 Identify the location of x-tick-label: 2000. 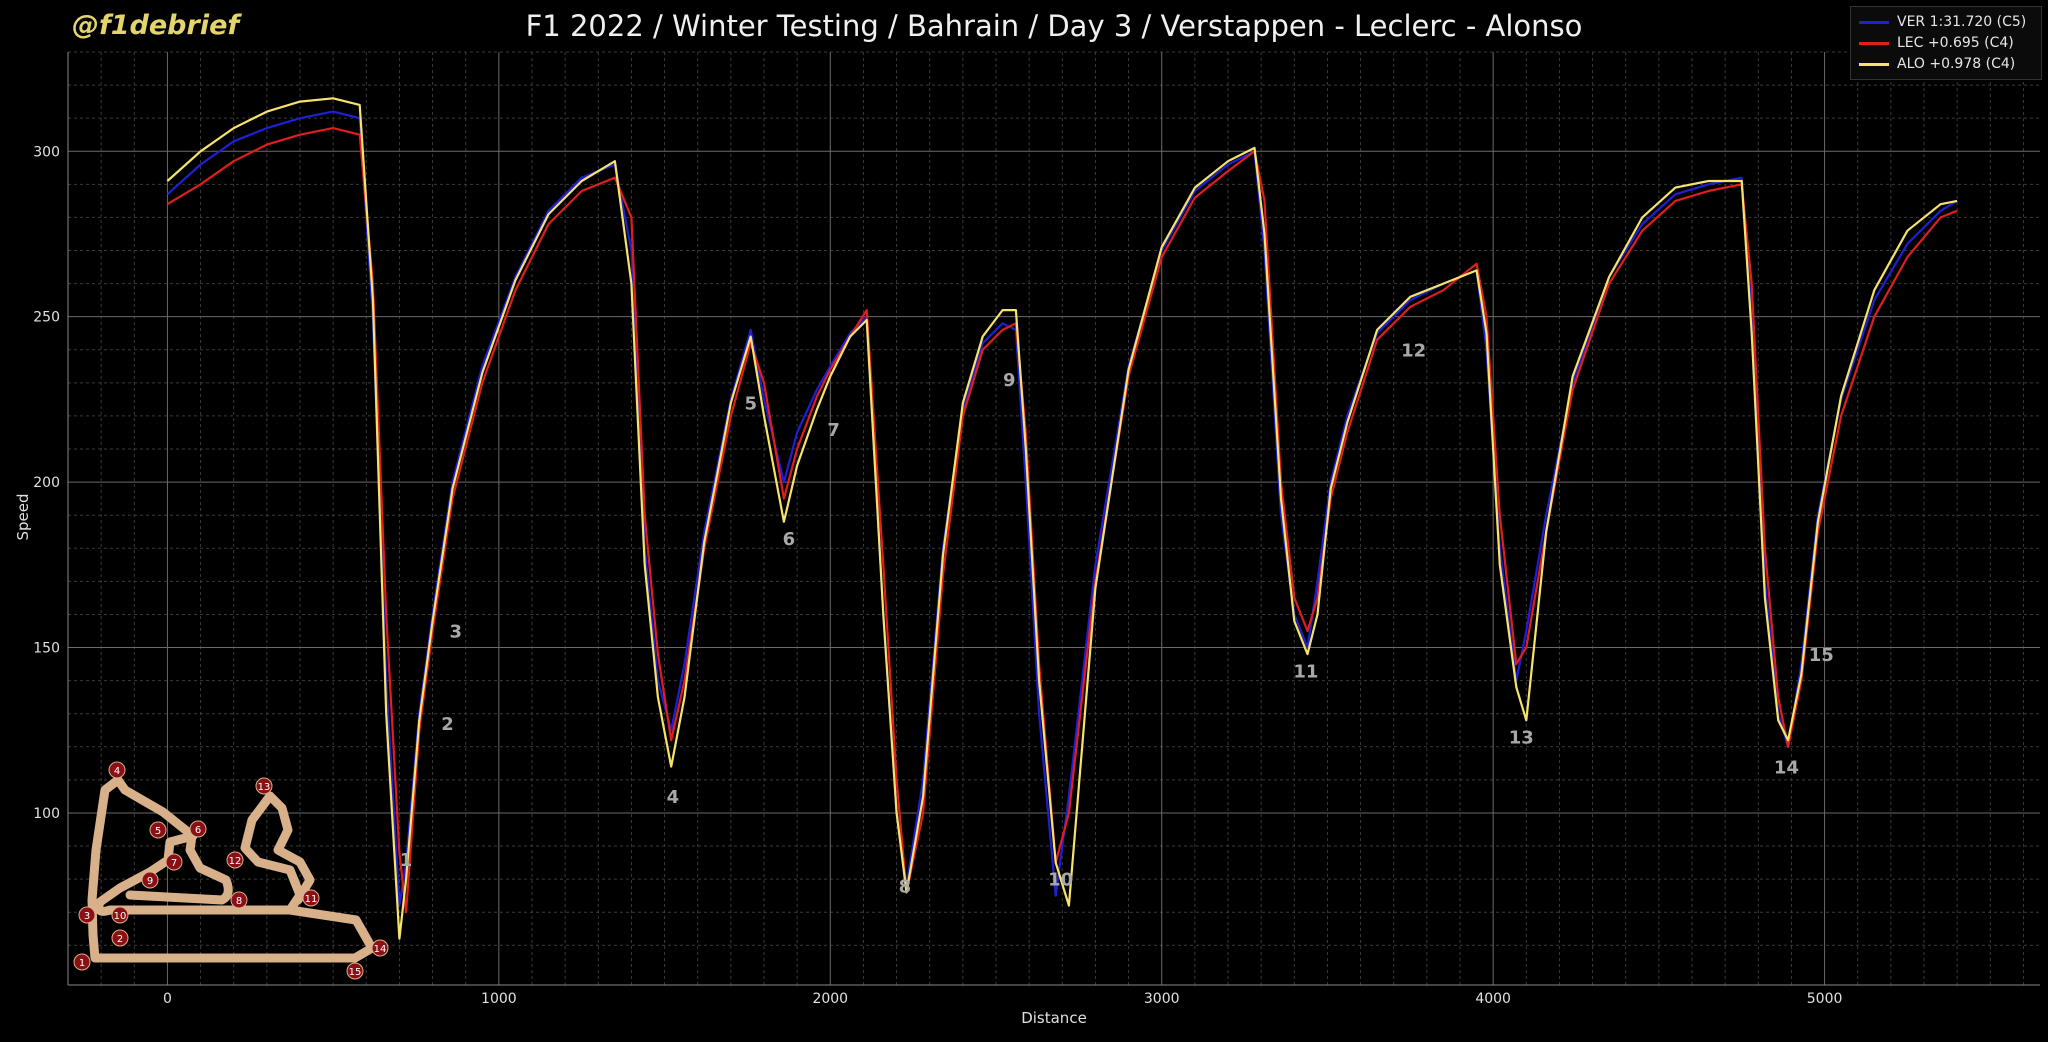
(830, 999).